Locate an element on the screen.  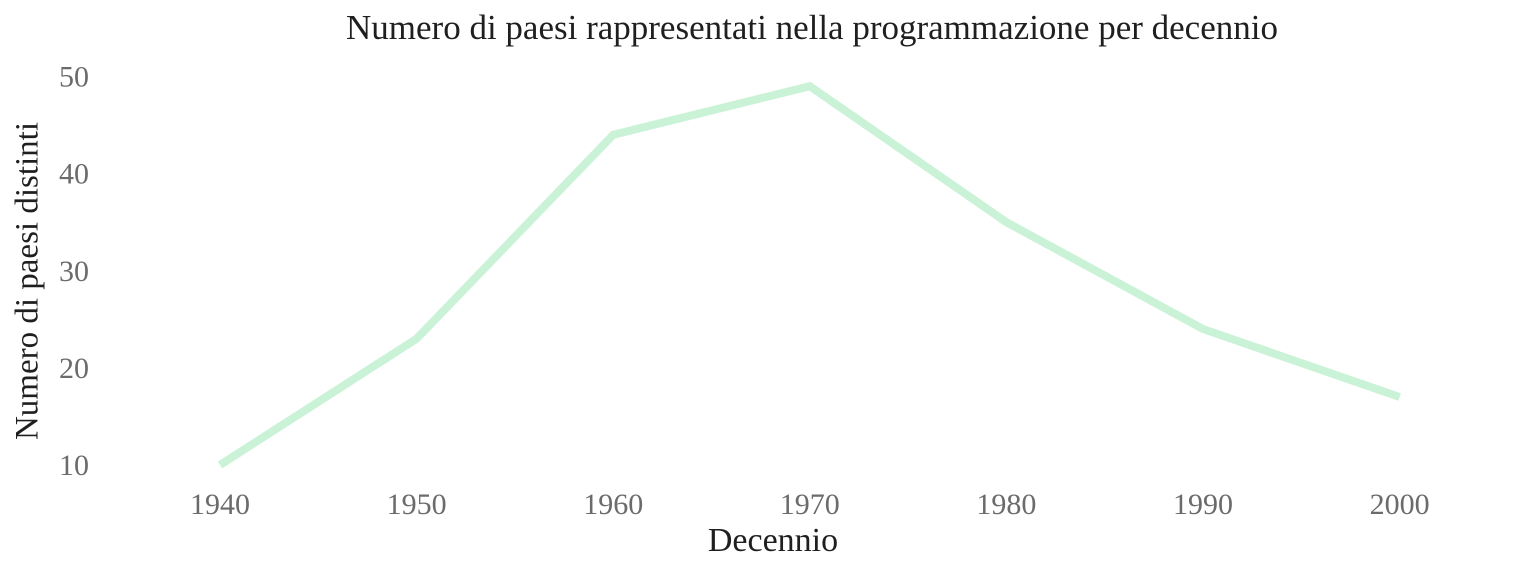
x-tick-label: 1970 is located at coordinates (810, 504).